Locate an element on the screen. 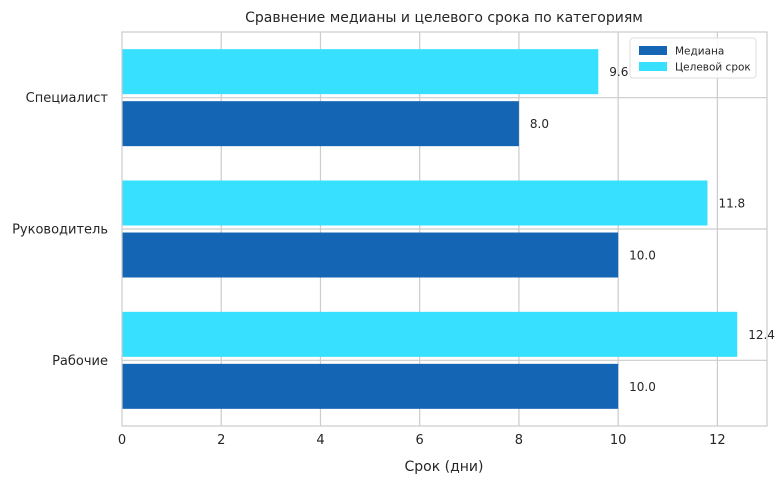 The height and width of the screenshot is (484, 783). bar-value-label: 9.6 is located at coordinates (618, 72).